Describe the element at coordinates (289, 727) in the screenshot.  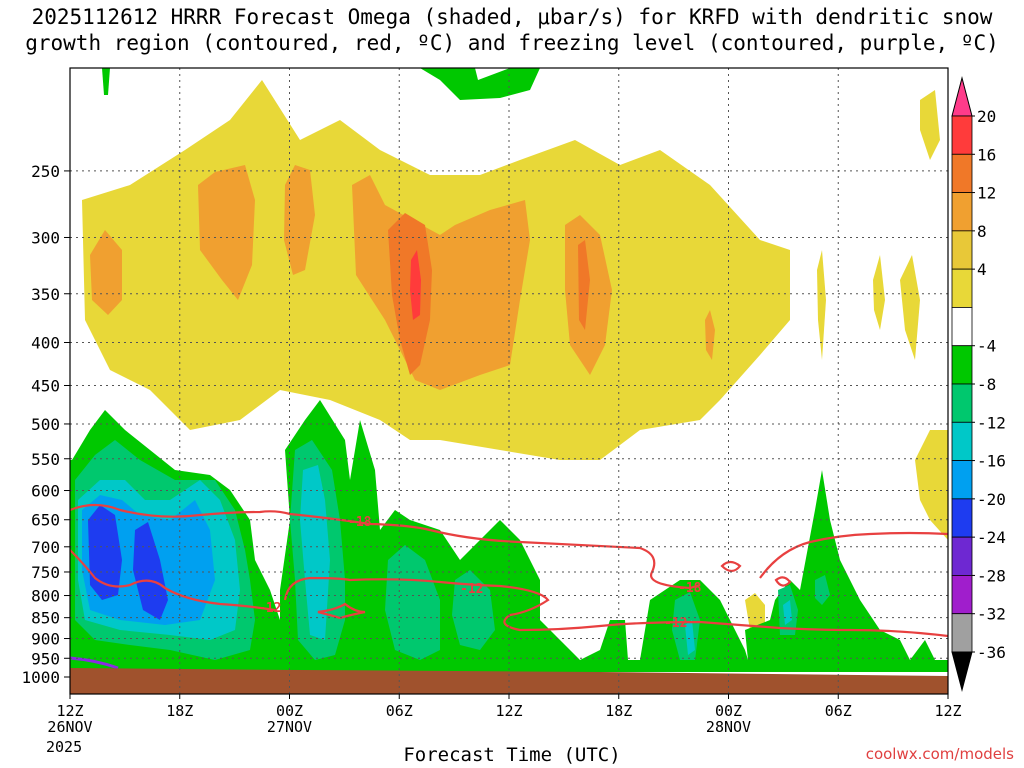
I see `x-tick-date-label: 27NOV` at that location.